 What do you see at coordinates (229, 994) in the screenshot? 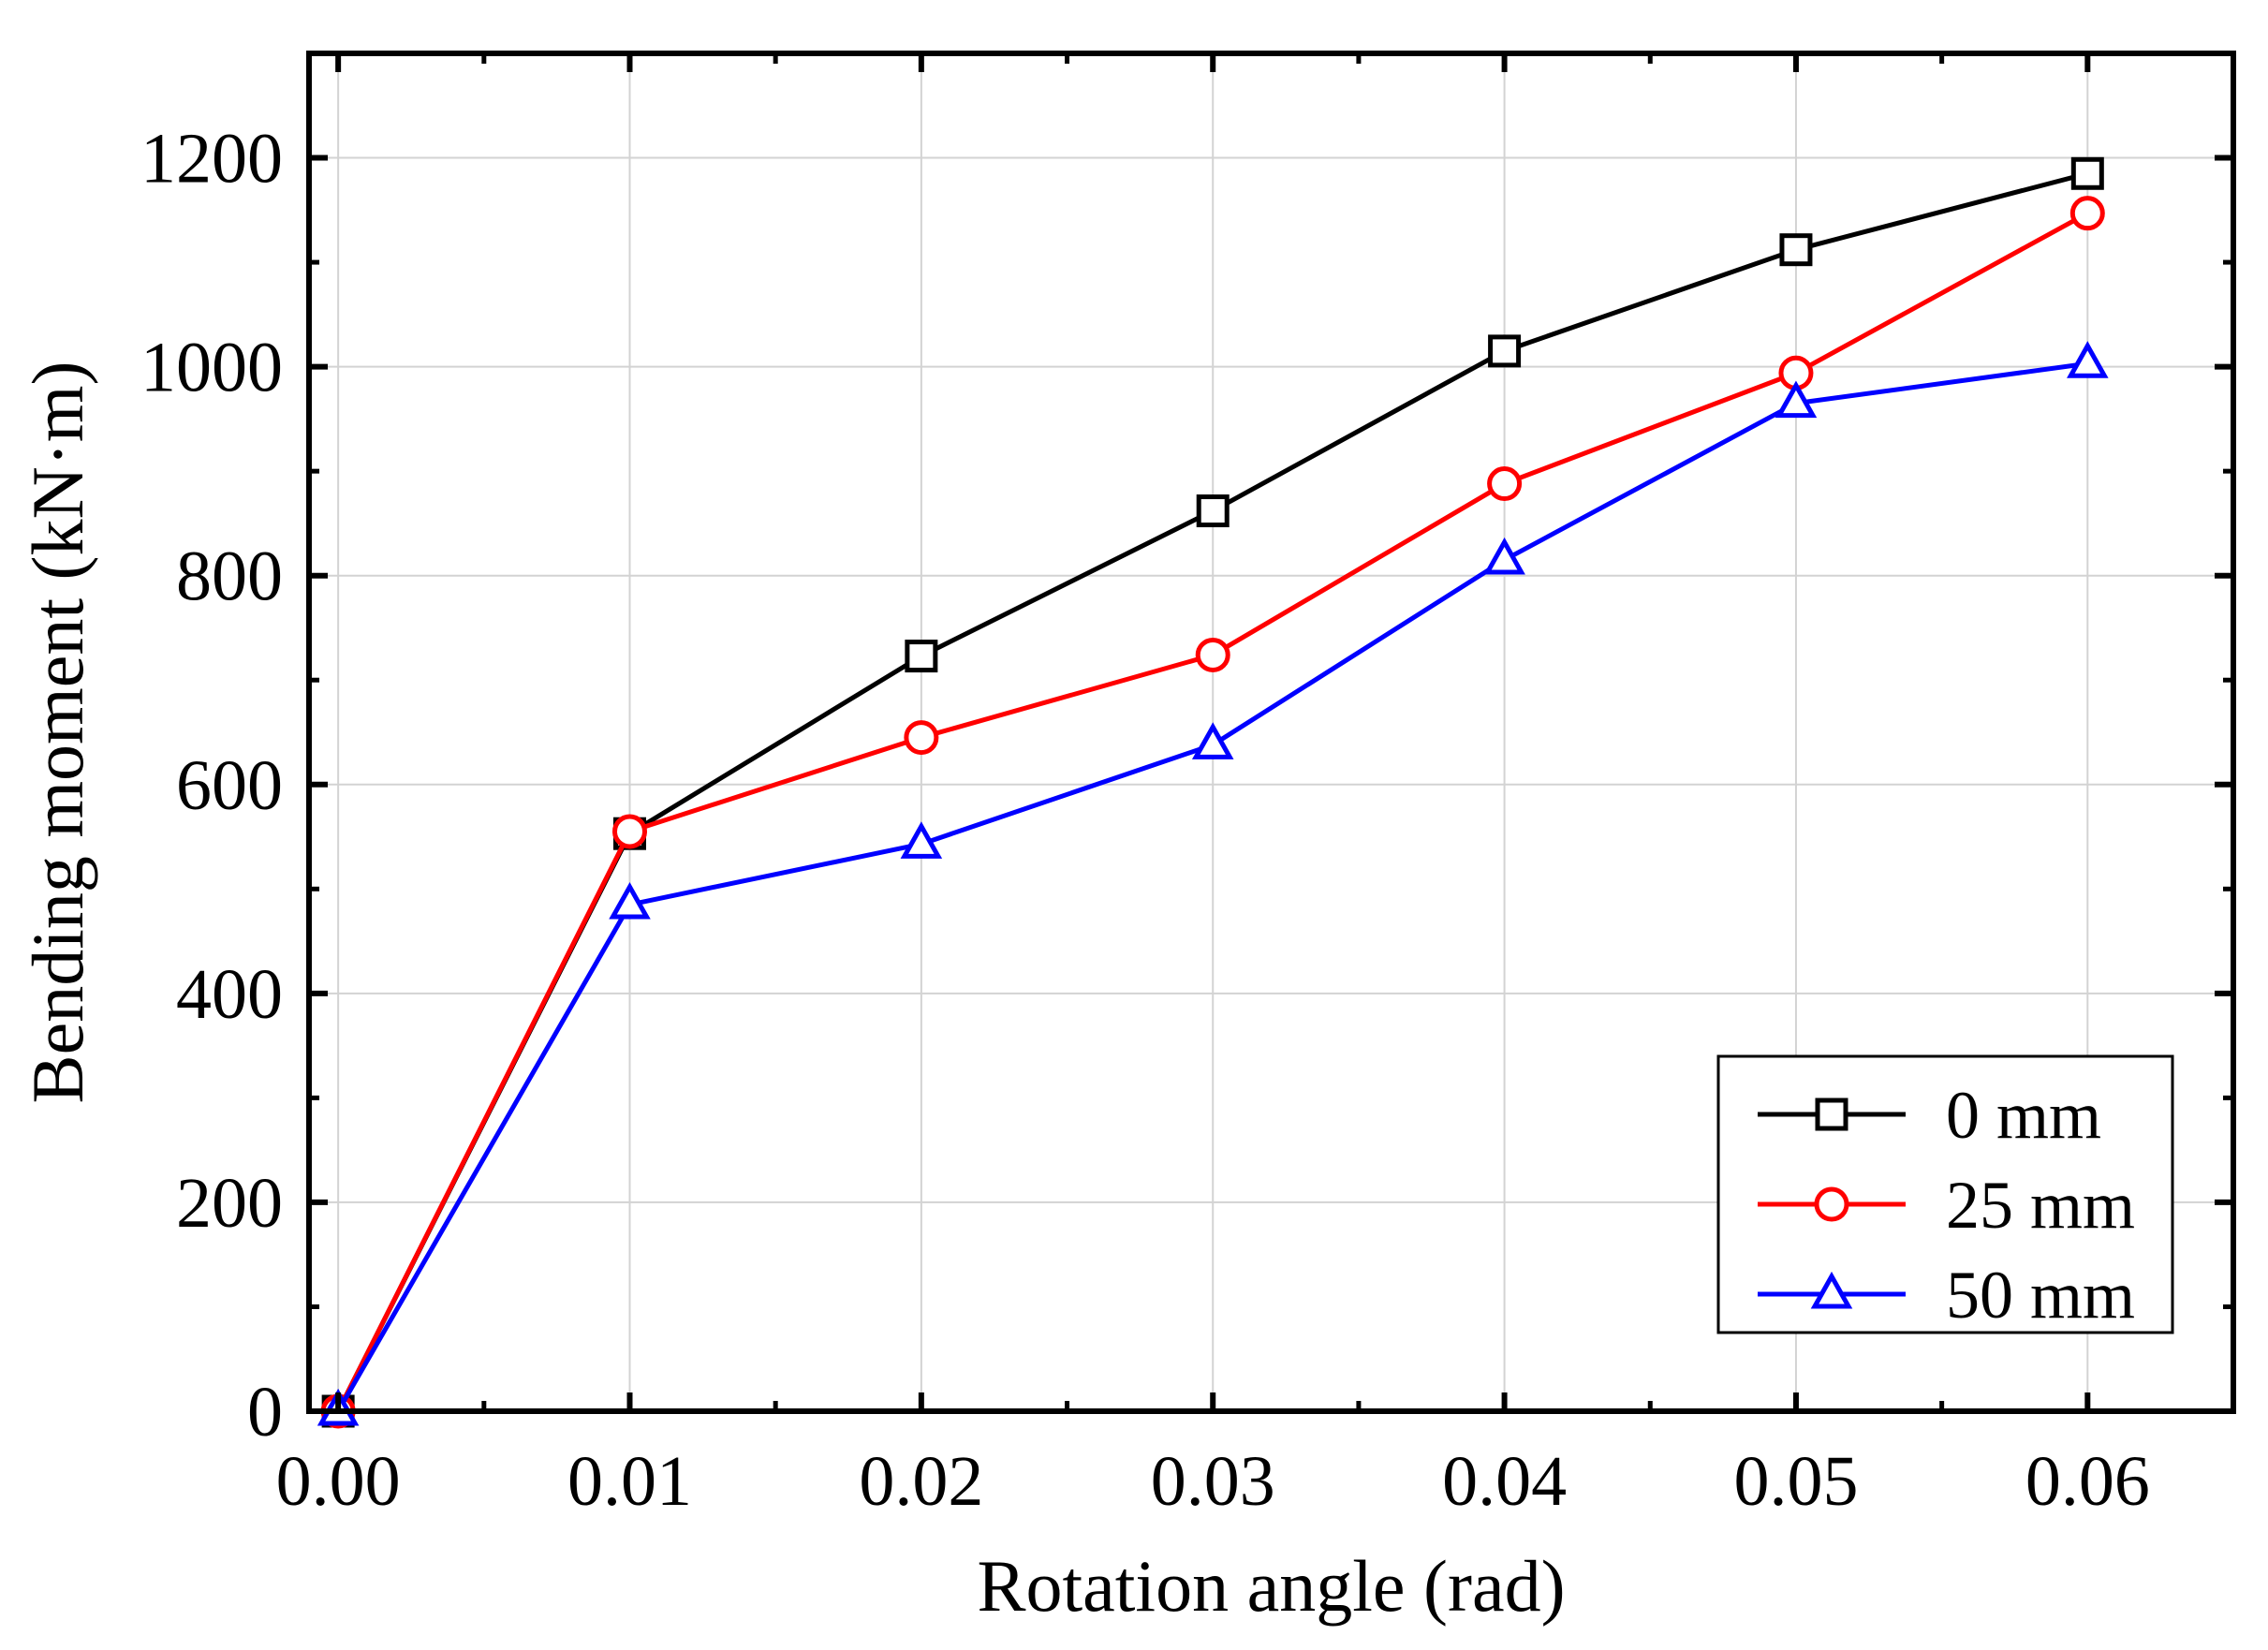
I see `y-tick-label: 400` at bounding box center [229, 994].